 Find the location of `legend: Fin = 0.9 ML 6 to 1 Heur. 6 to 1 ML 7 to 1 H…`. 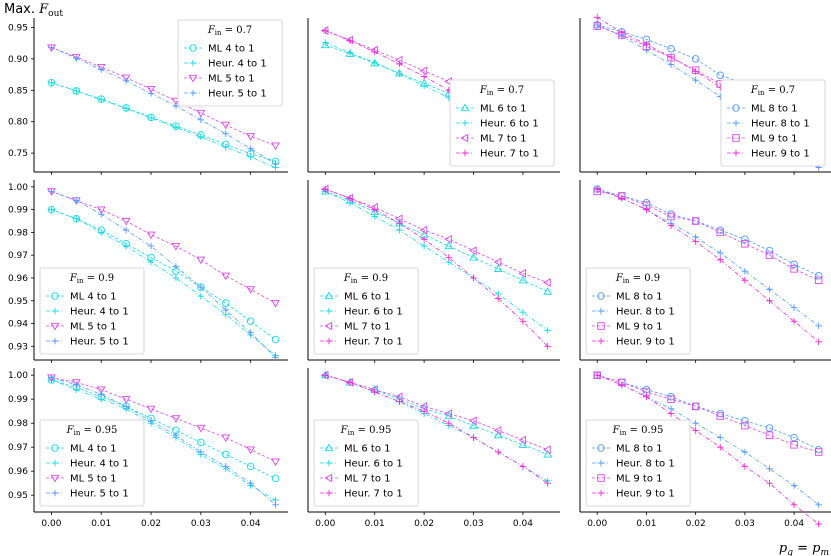

legend: Fin = 0.9 ML 6 to 1 Heur. 6 to 1 ML 7 to 1 H… is located at coordinates (366, 311).